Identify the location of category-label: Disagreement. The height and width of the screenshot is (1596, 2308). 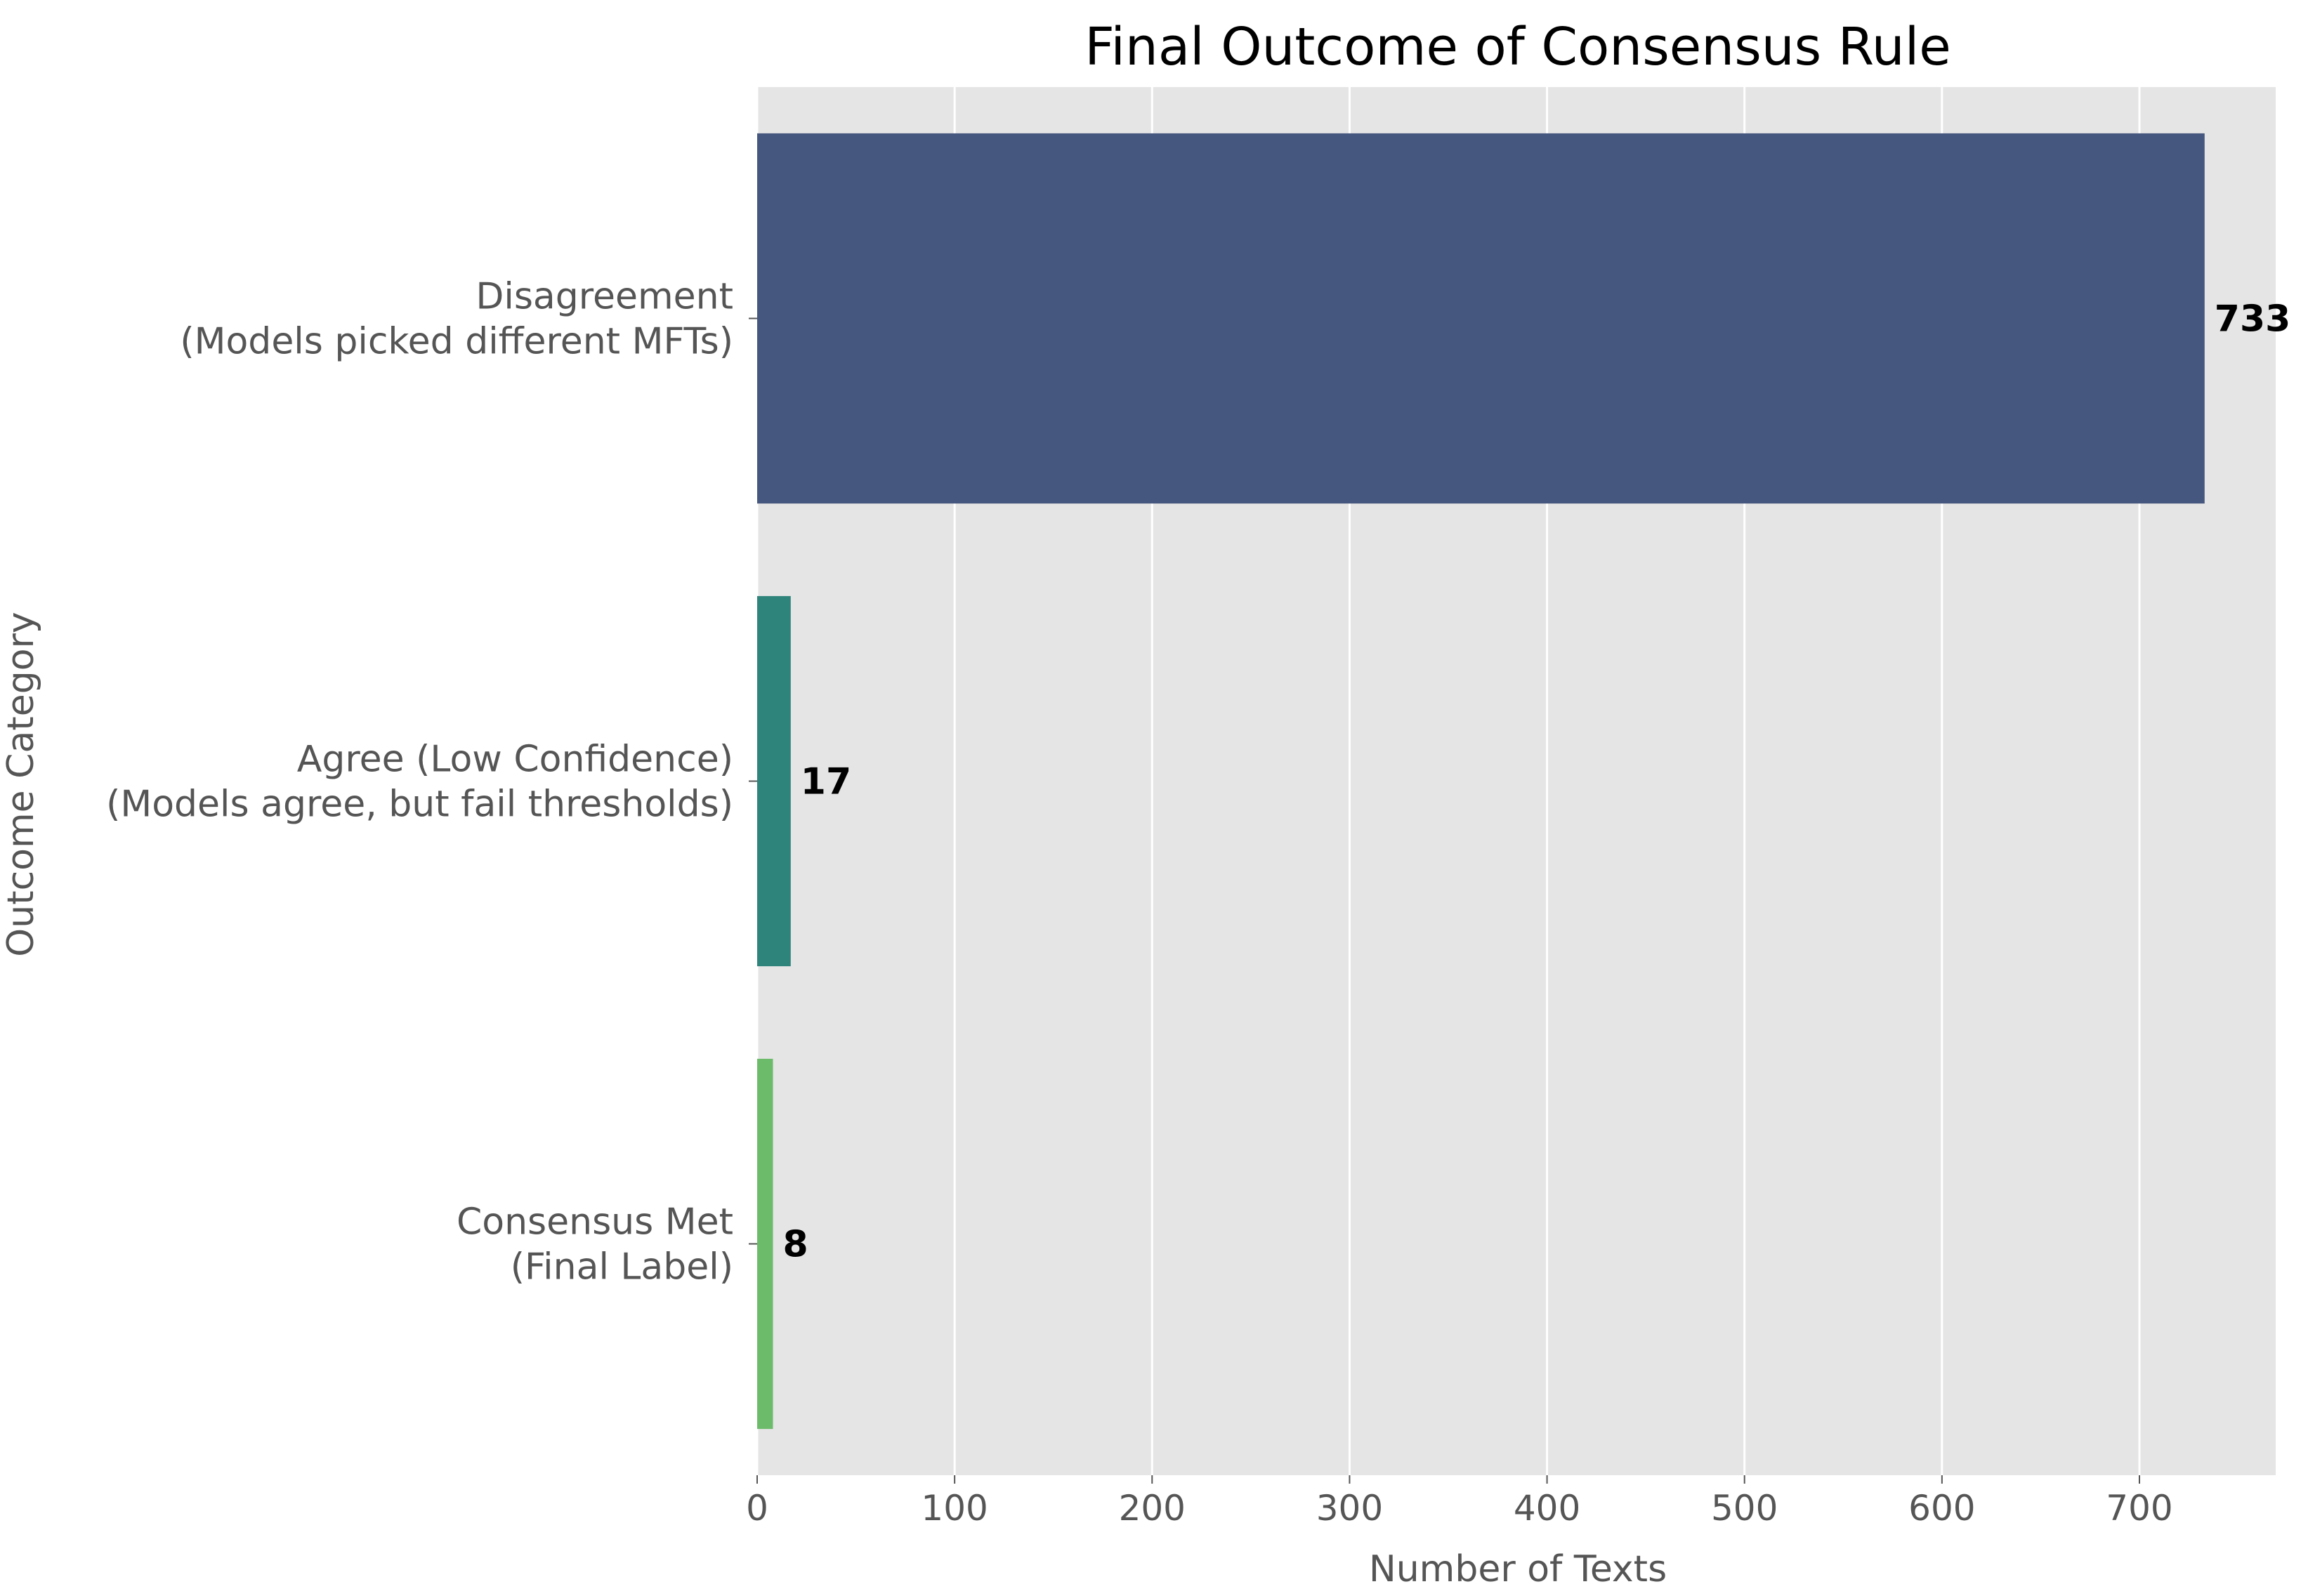
(604, 297).